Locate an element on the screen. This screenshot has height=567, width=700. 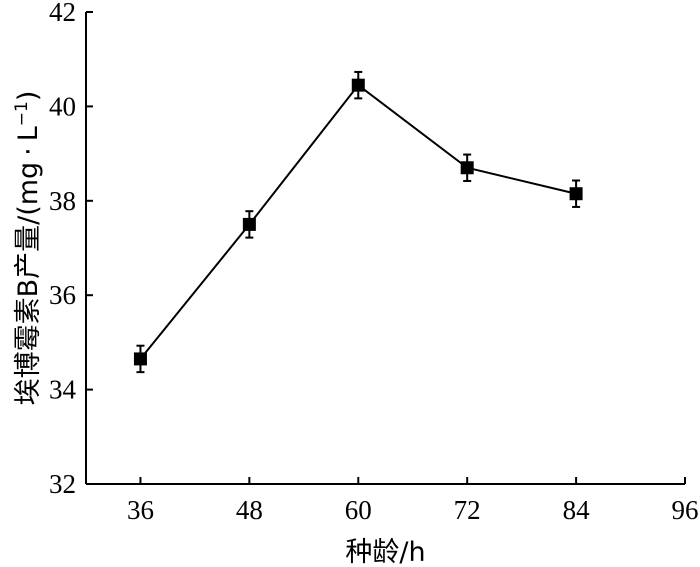
y-axis-title-sep: · is located at coordinates (28, 151).